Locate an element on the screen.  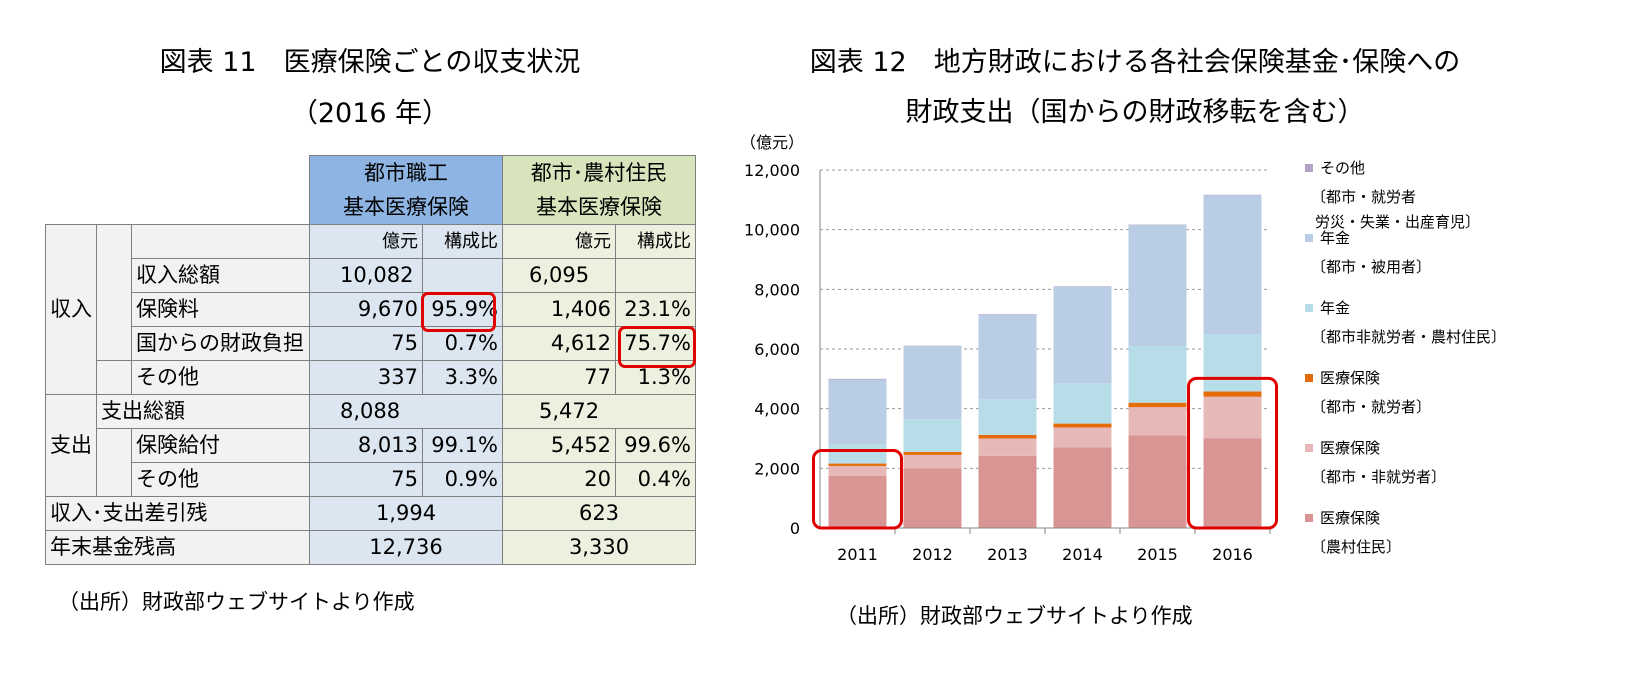
table-row-govt: 国からの財政負担 75 0.7% 4,612 75.7% is located at coordinates (371, 343).